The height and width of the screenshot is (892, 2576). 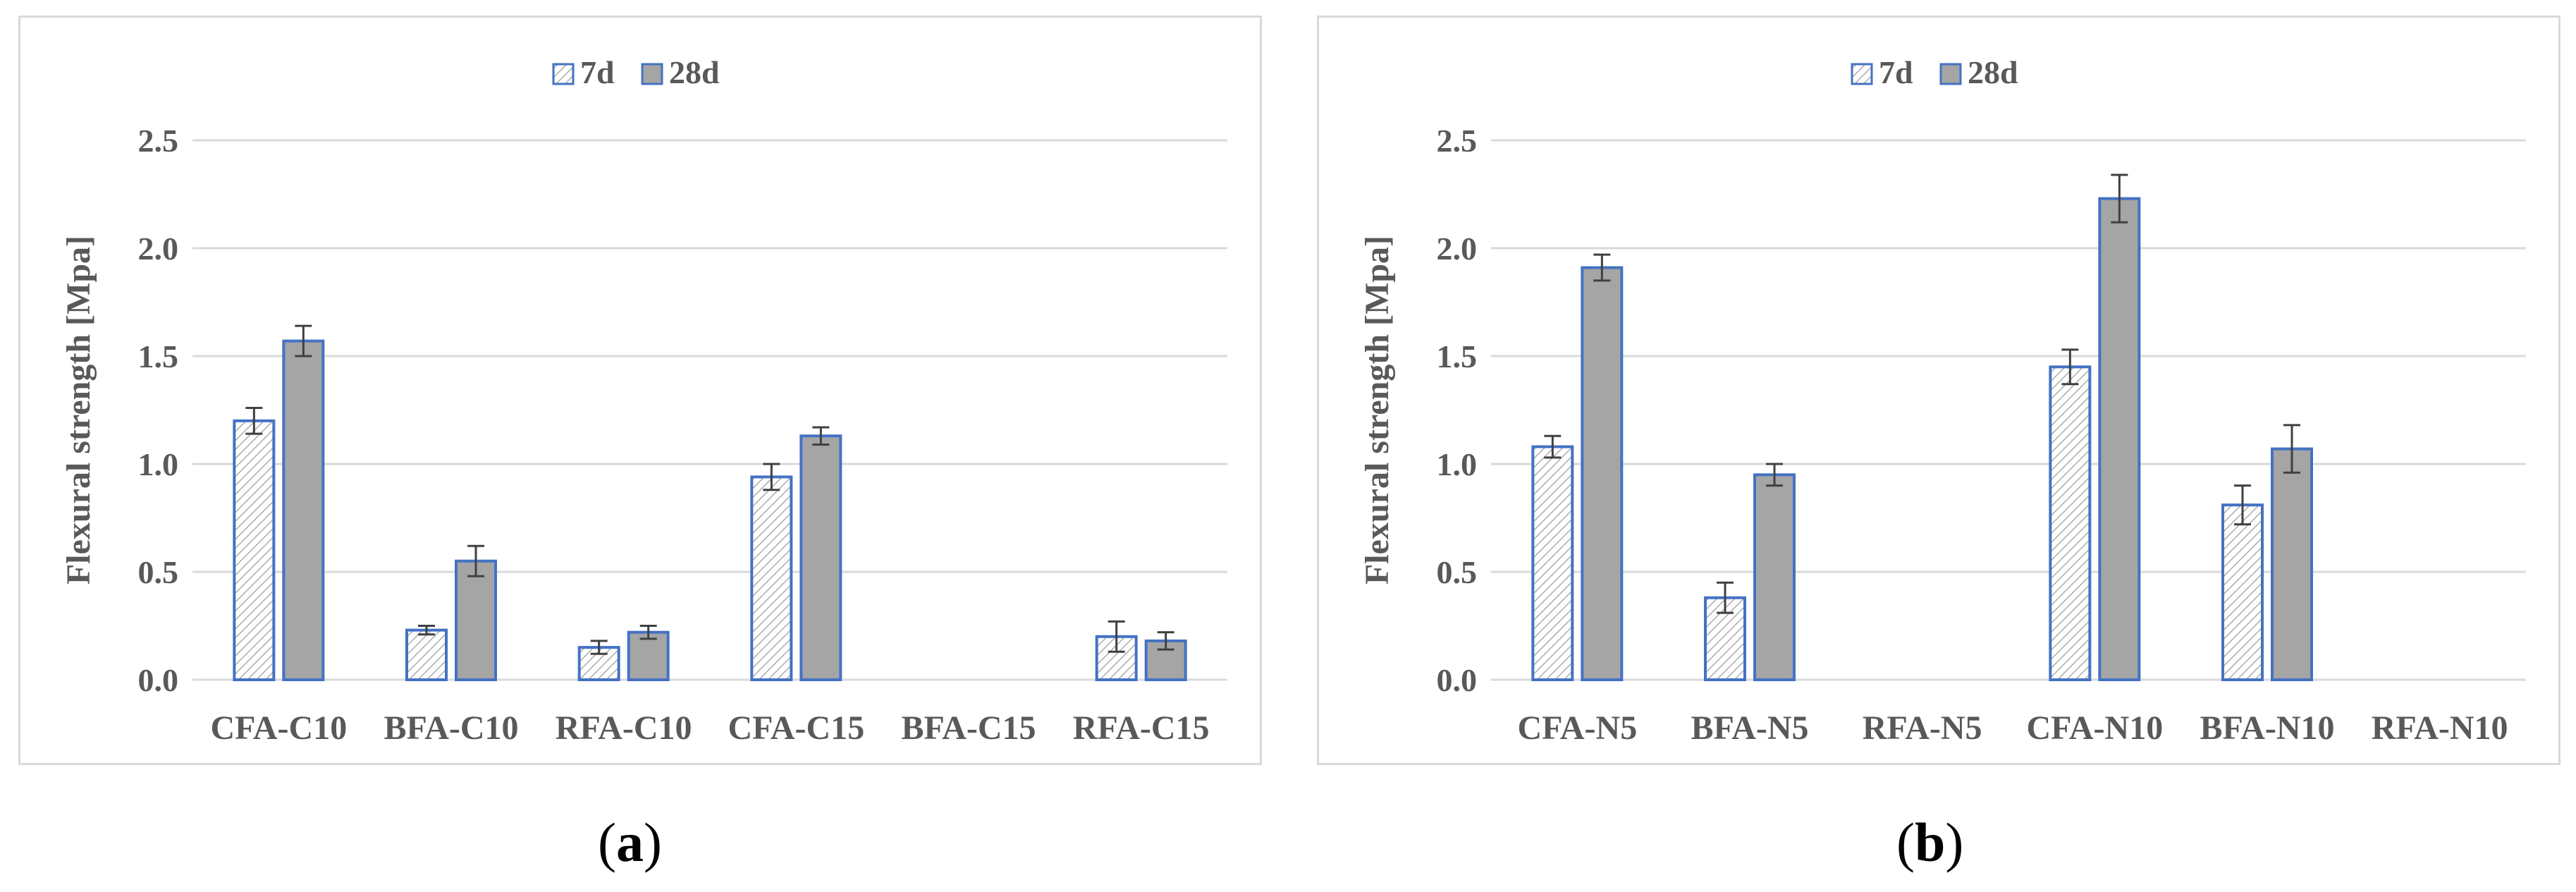 What do you see at coordinates (796, 728) in the screenshot?
I see `x-tick-label: CFA-C15` at bounding box center [796, 728].